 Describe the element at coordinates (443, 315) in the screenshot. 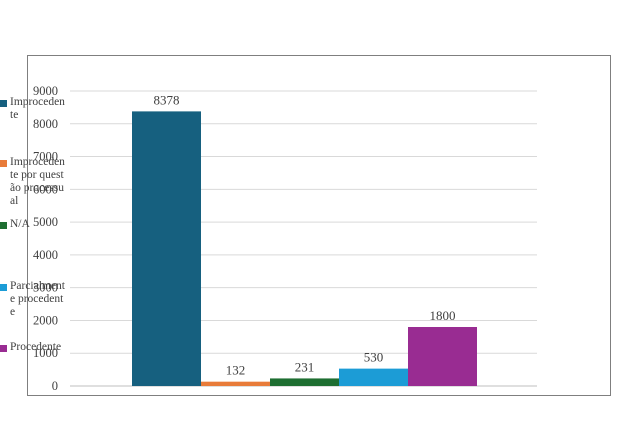

I see `data-label-5: 1800` at that location.